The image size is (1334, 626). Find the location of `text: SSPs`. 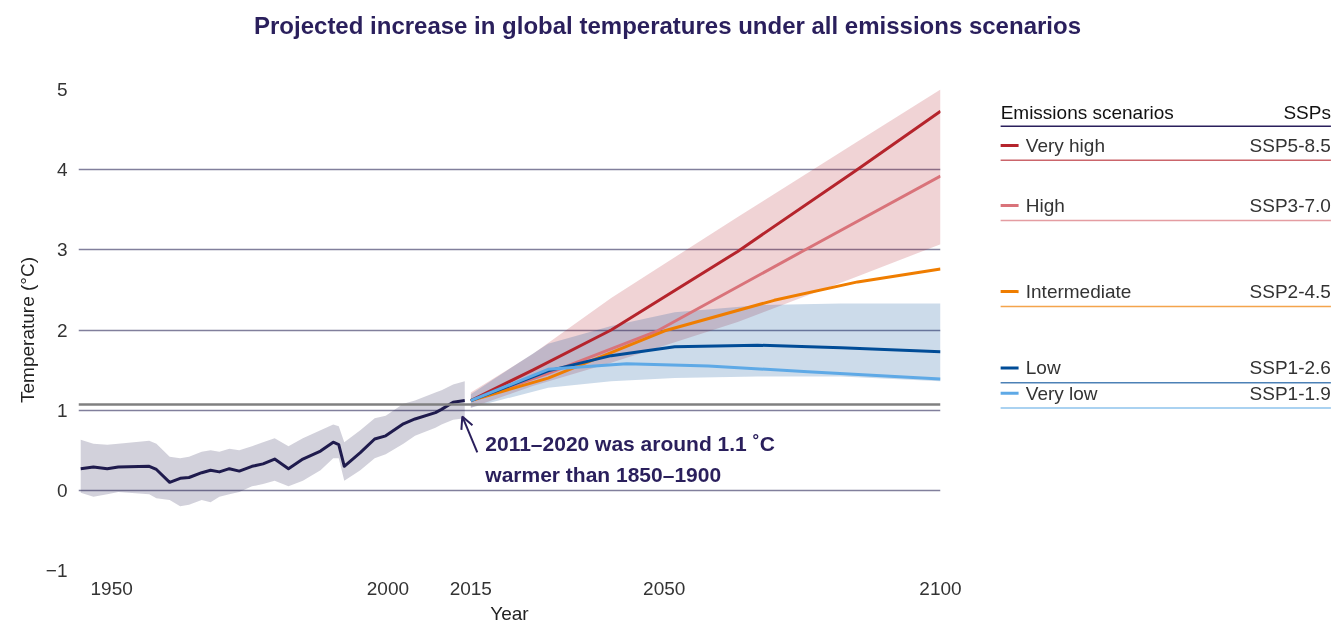

text: SSPs is located at coordinates (1307, 113).